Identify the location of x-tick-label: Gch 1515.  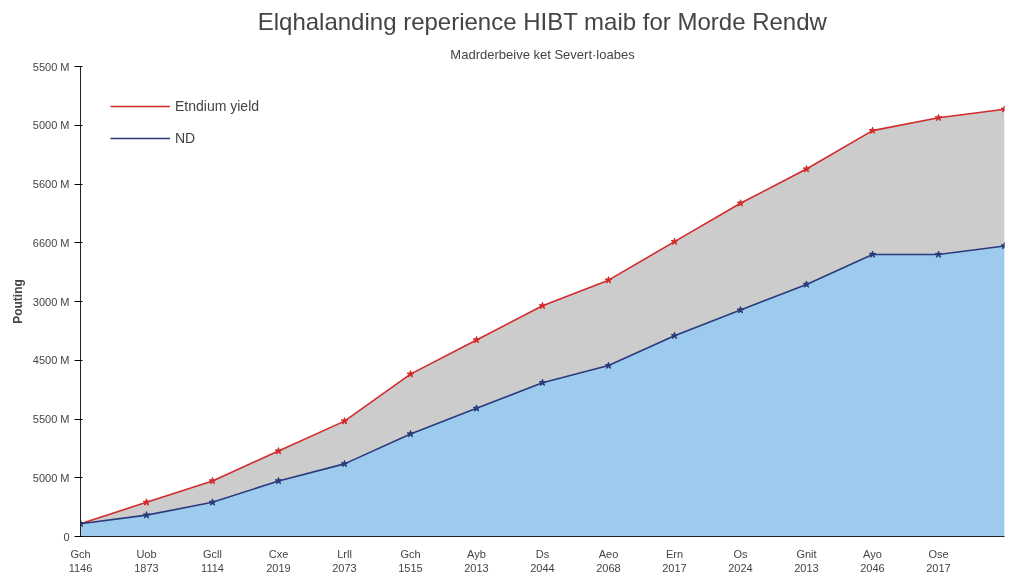
(410, 560).